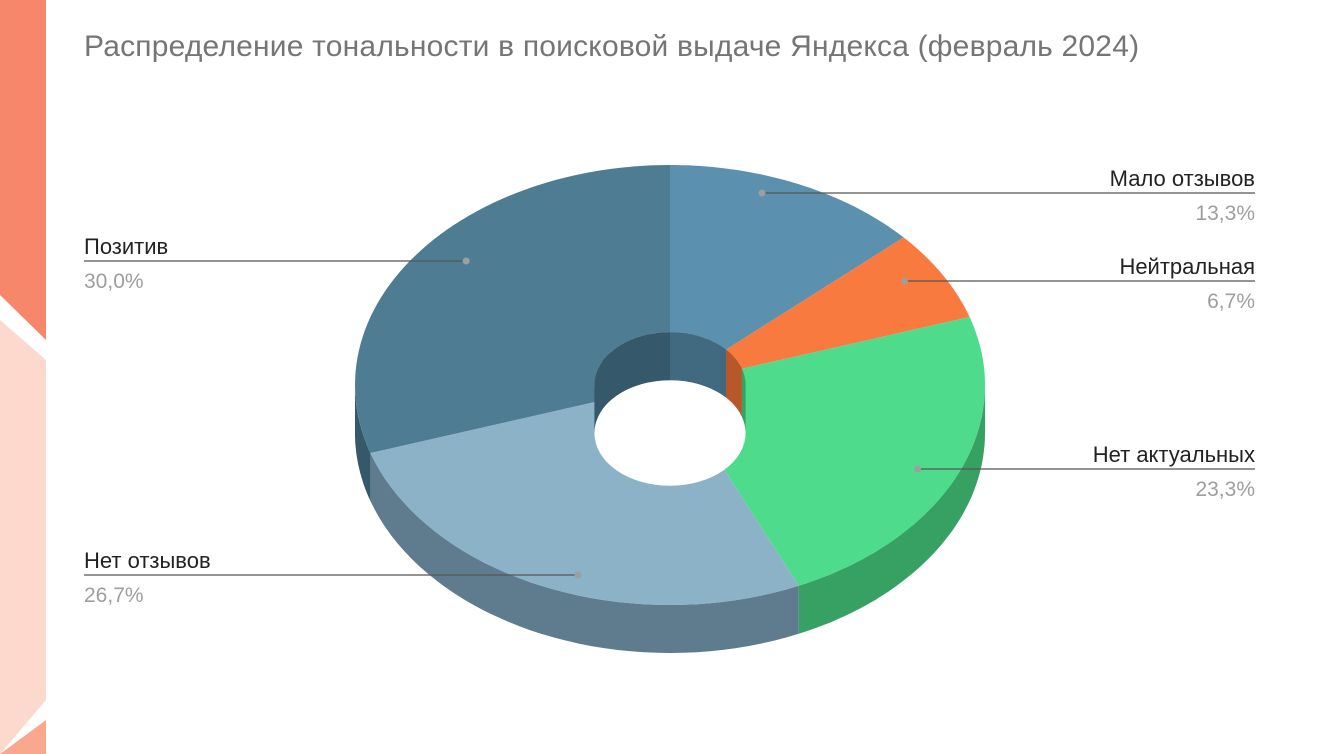 The width and height of the screenshot is (1340, 754). I want to click on label-2: Нейтральная 6,7%, so click(1077, 283).